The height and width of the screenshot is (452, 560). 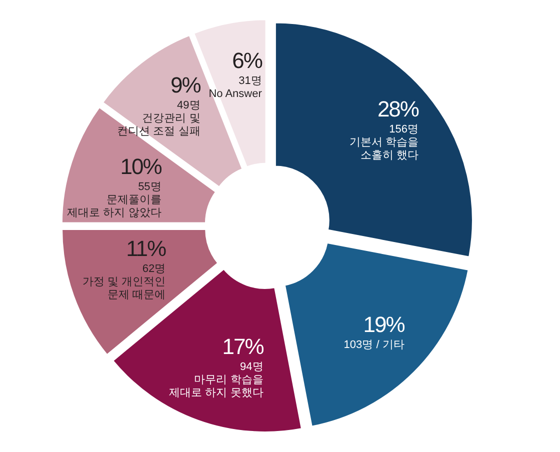 I want to click on slice-label: 103명 / 기타, so click(x=374, y=345).